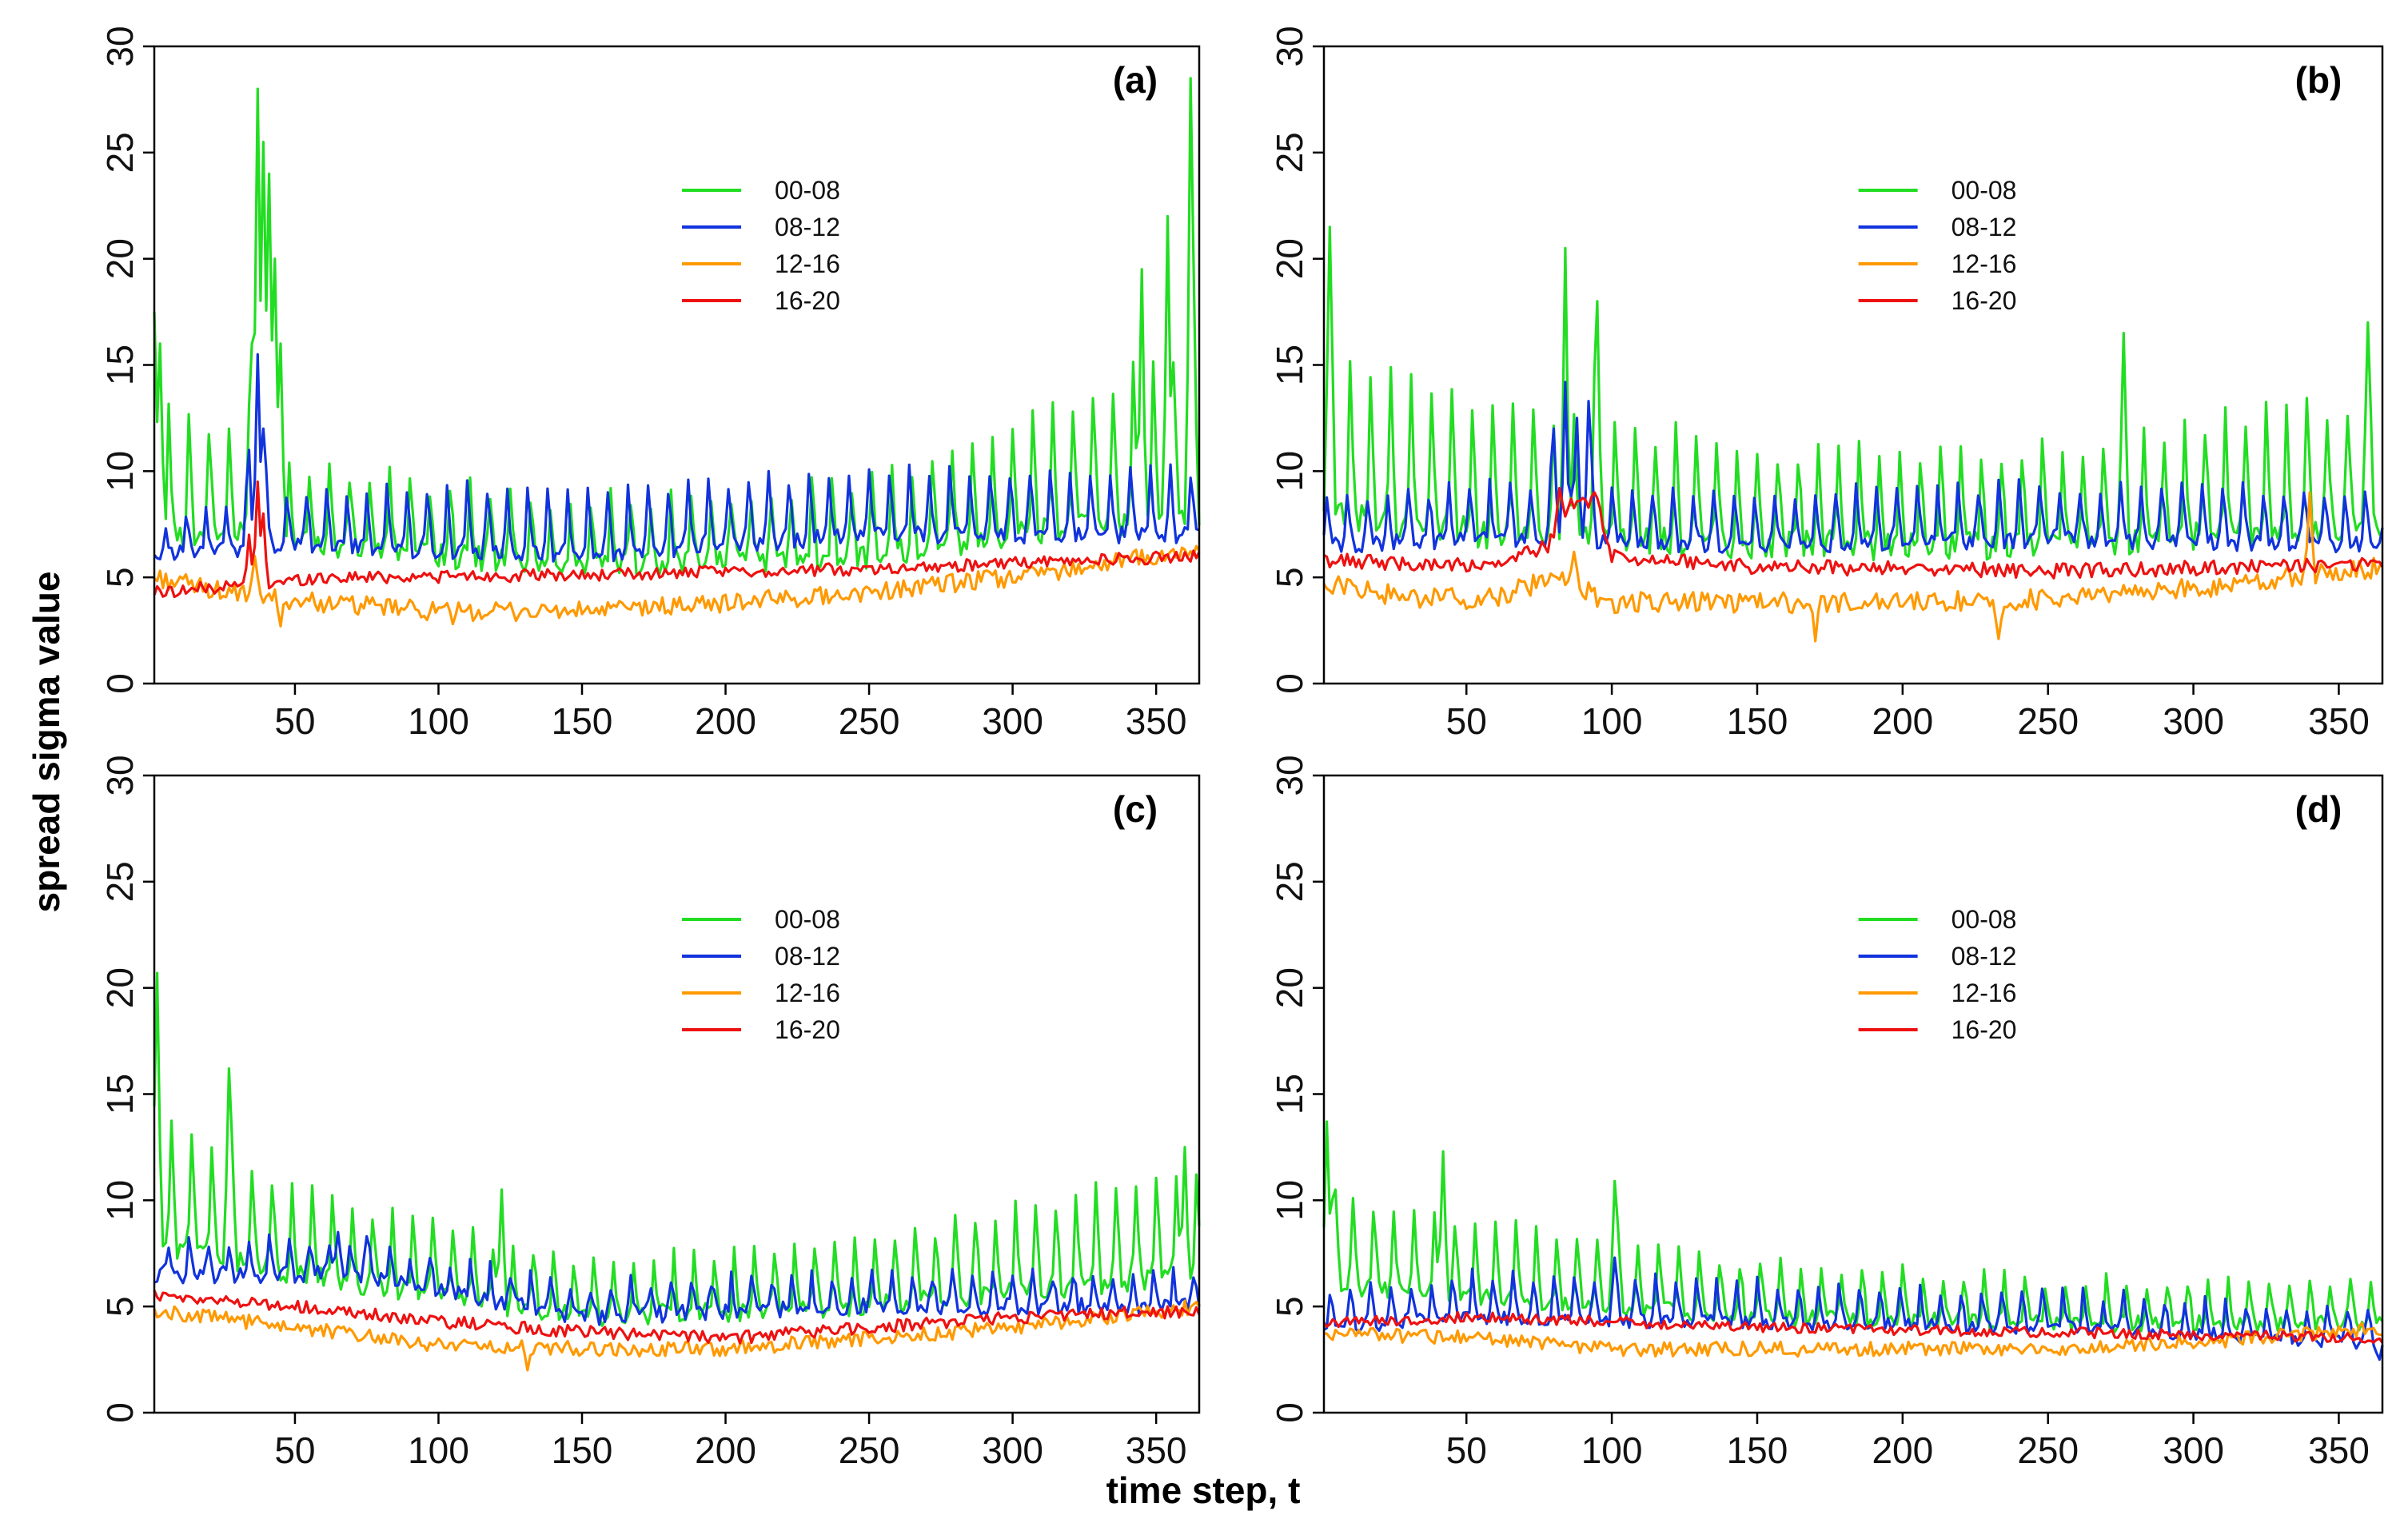 The image size is (2408, 1519). Describe the element at coordinates (2318, 809) in the screenshot. I see `panel-label: (d)` at that location.